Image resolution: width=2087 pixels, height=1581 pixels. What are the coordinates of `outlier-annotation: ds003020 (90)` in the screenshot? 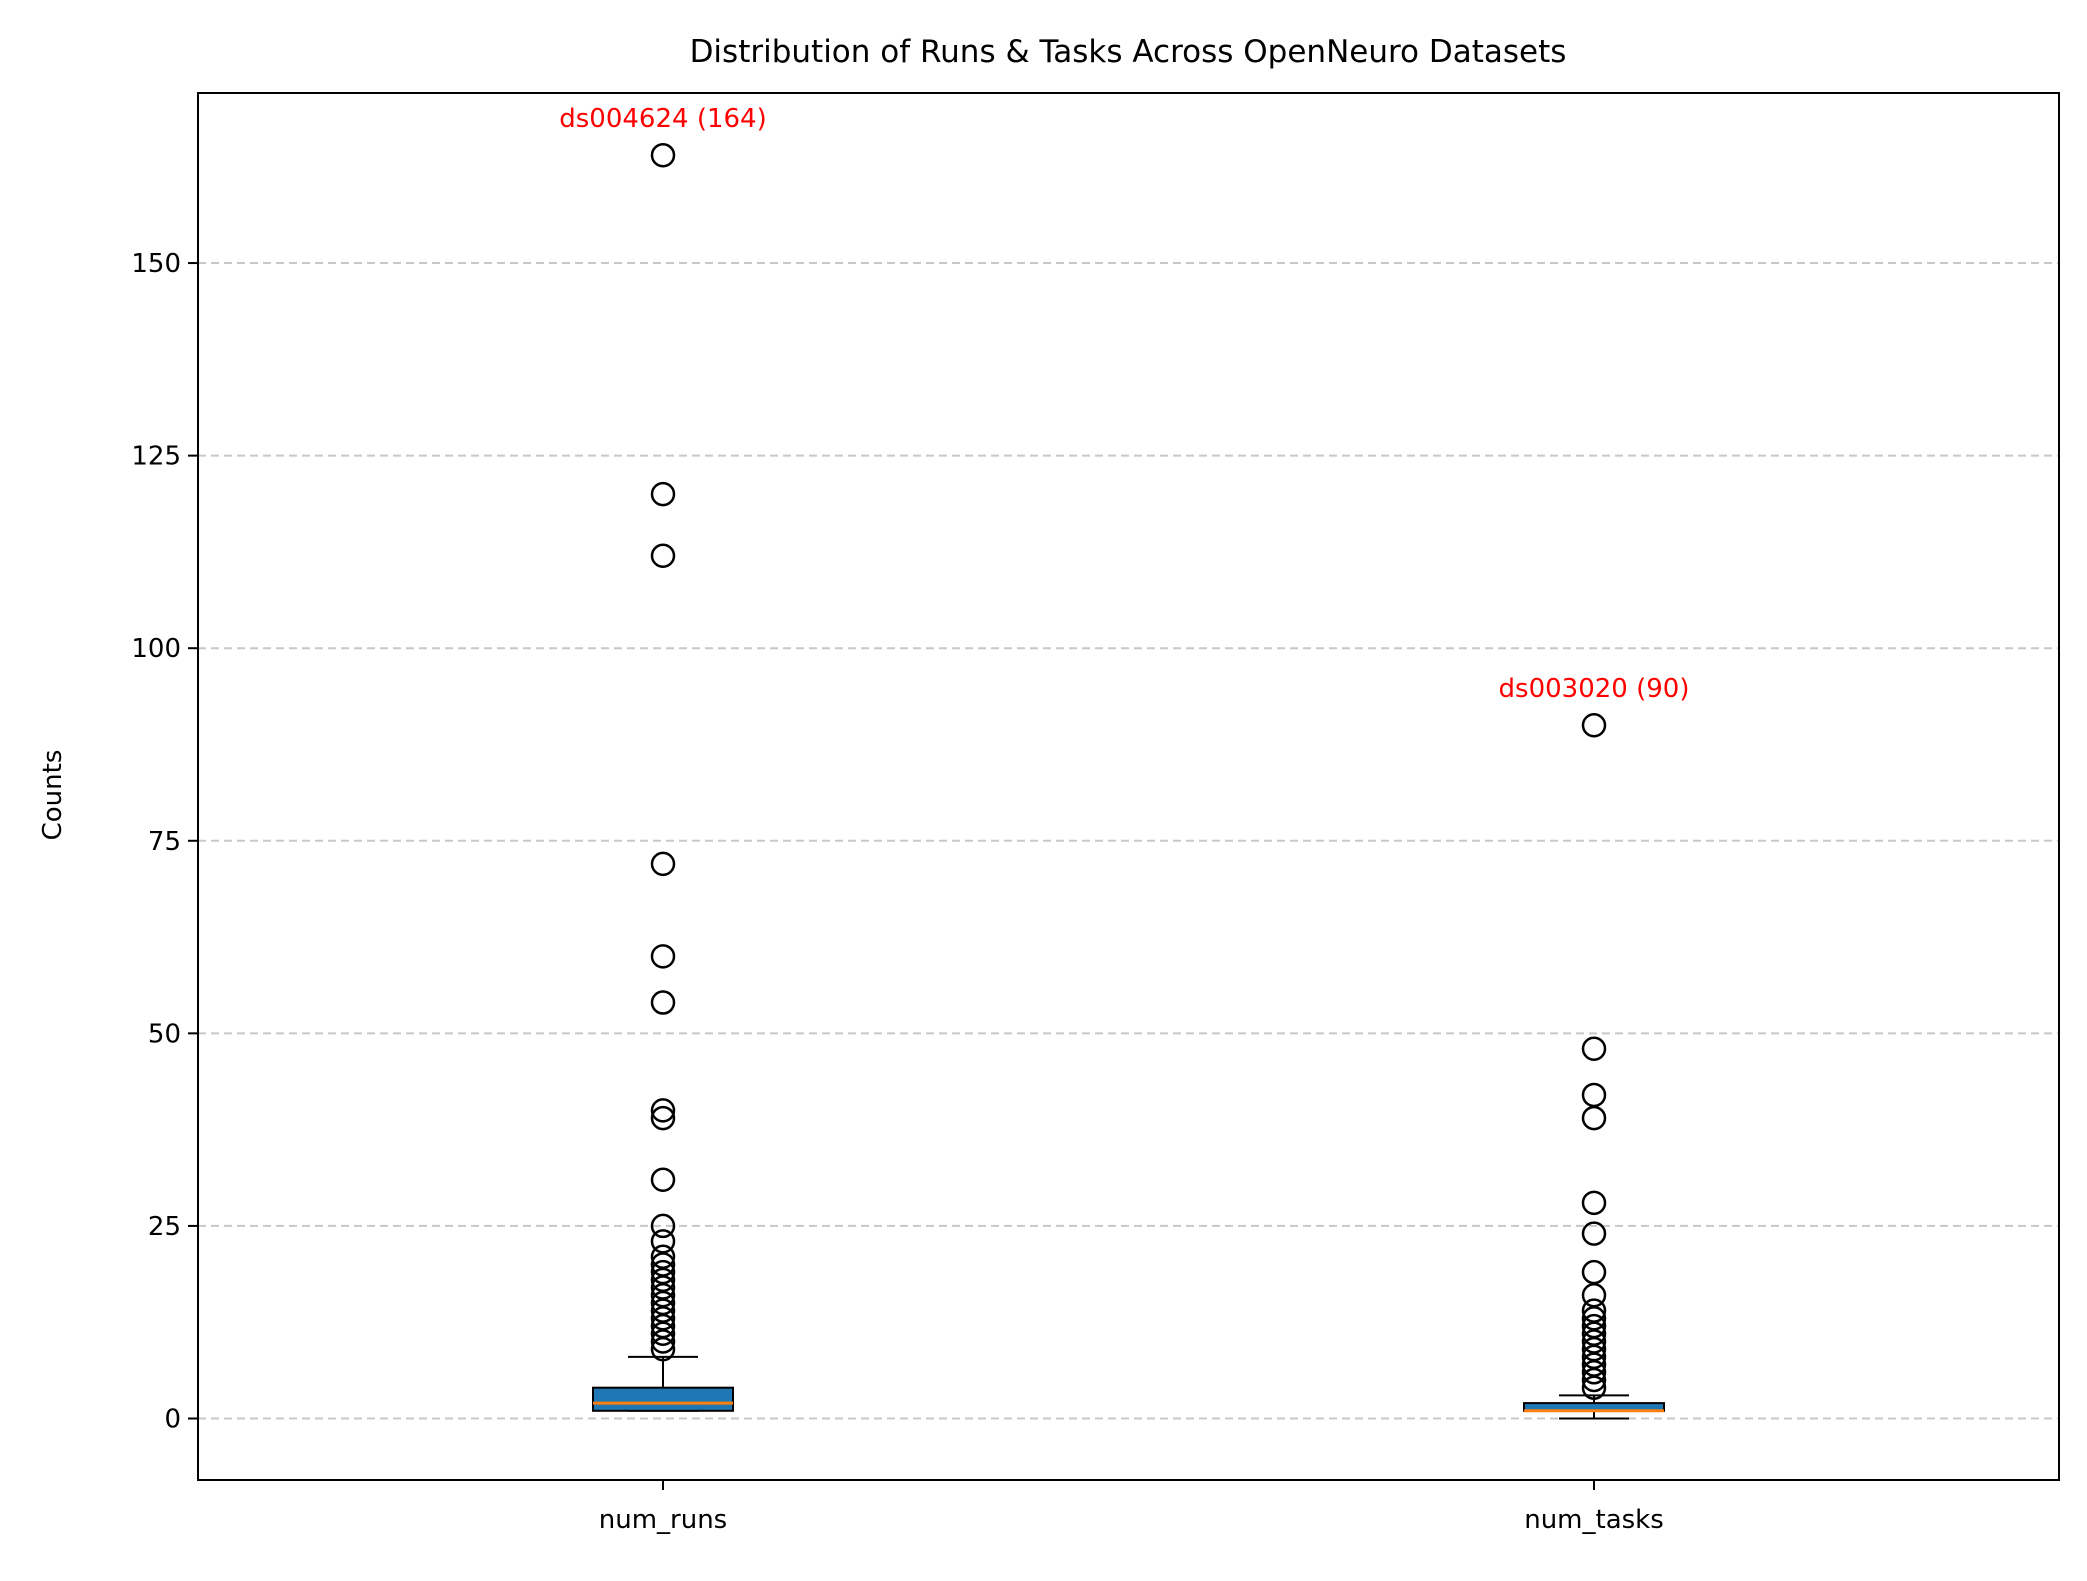 It's located at (1594, 689).